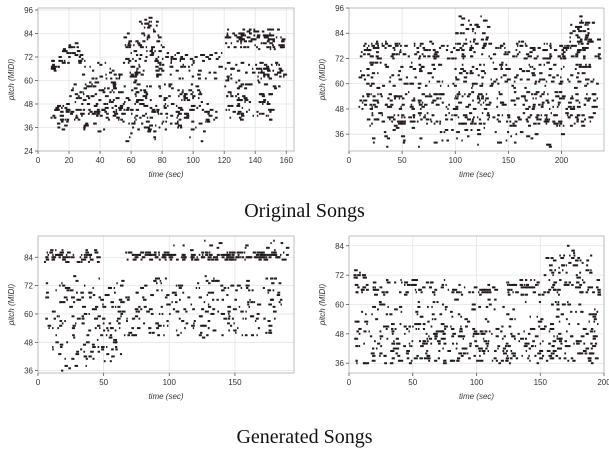 The height and width of the screenshot is (454, 609). I want to click on x-tick-label: 100, so click(193, 160).